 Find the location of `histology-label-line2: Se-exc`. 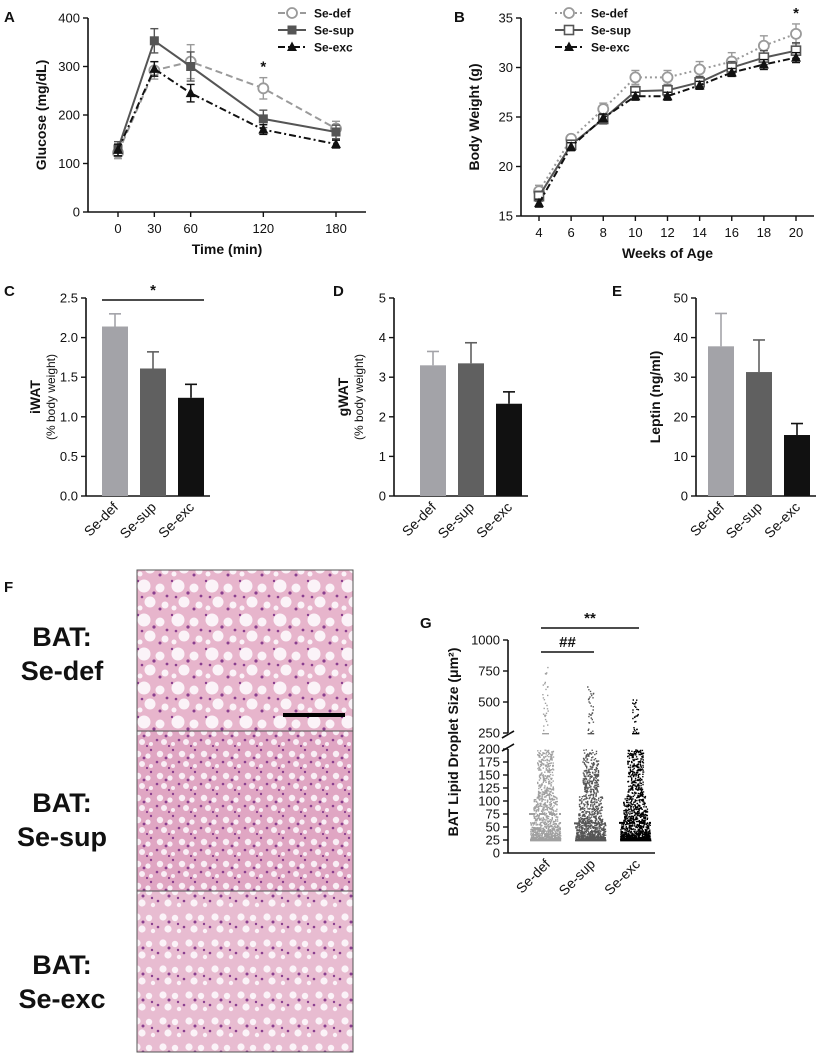

histology-label-line2: Se-exc is located at coordinates (61, 999).